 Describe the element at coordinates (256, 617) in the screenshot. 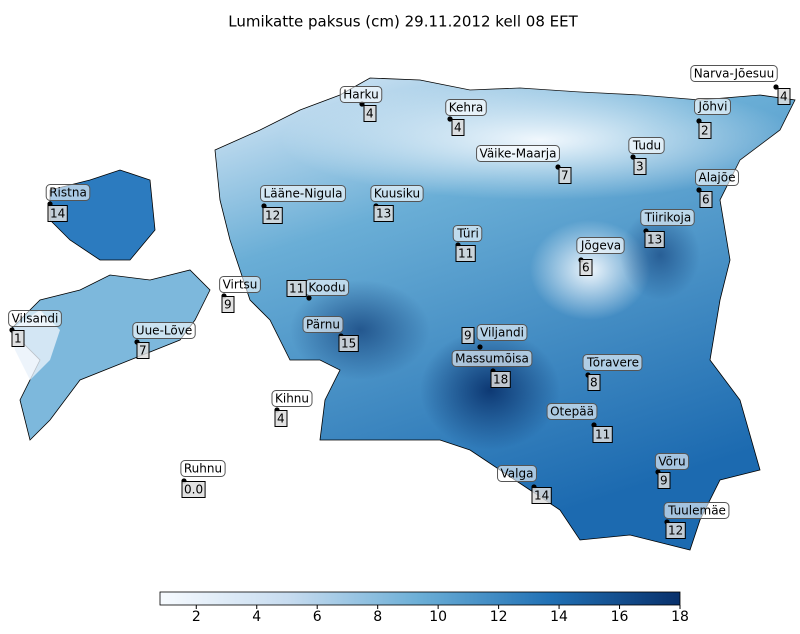

I see `colorbar-tick-label: 4` at that location.